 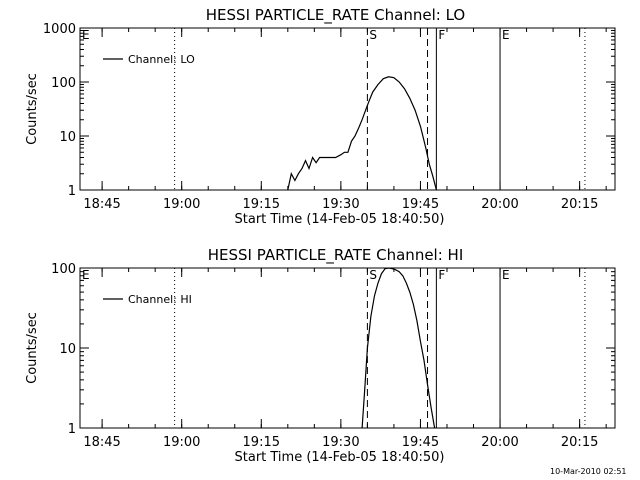 What do you see at coordinates (160, 299) in the screenshot?
I see `legend-label: Channel: HI` at bounding box center [160, 299].